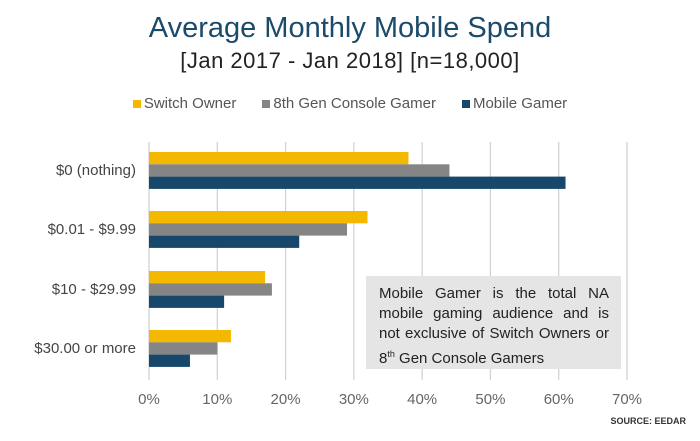 This screenshot has height=441, width=700. I want to click on x-tick-label: 10%, so click(217, 399).